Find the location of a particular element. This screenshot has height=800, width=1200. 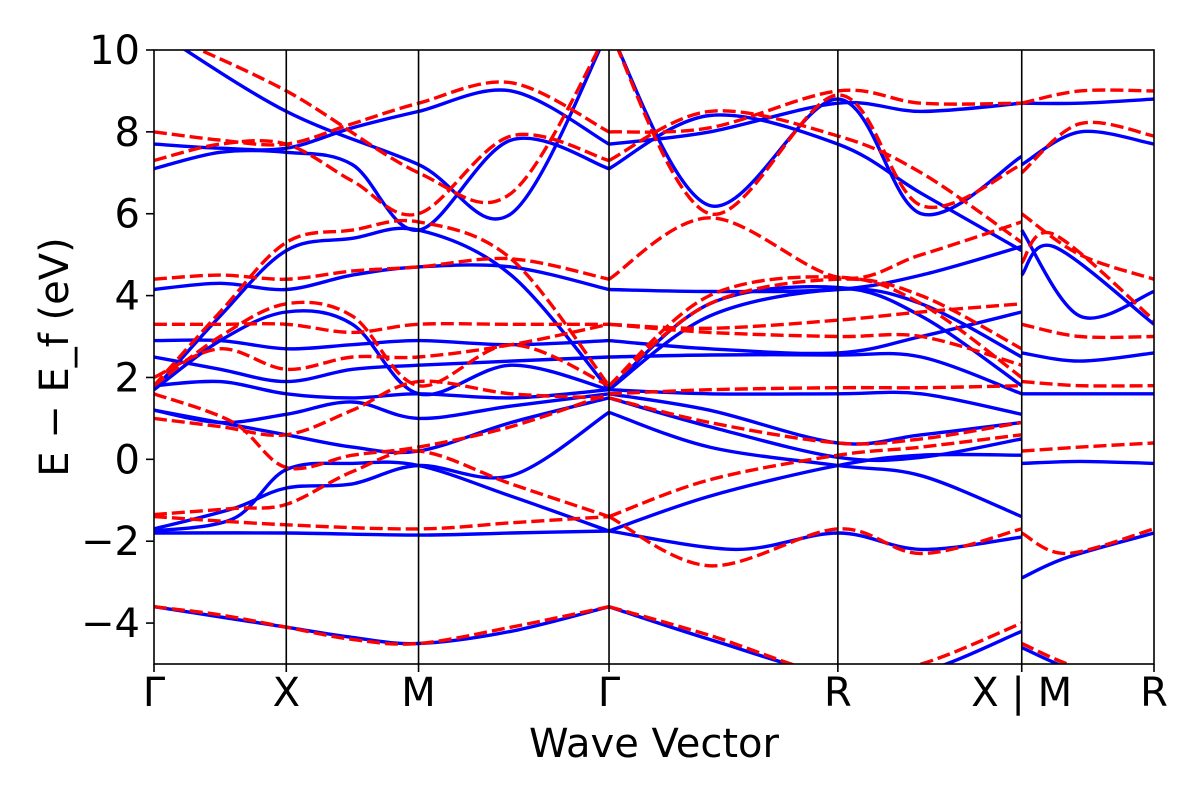

y-tick-label: −4 is located at coordinates (110, 624).